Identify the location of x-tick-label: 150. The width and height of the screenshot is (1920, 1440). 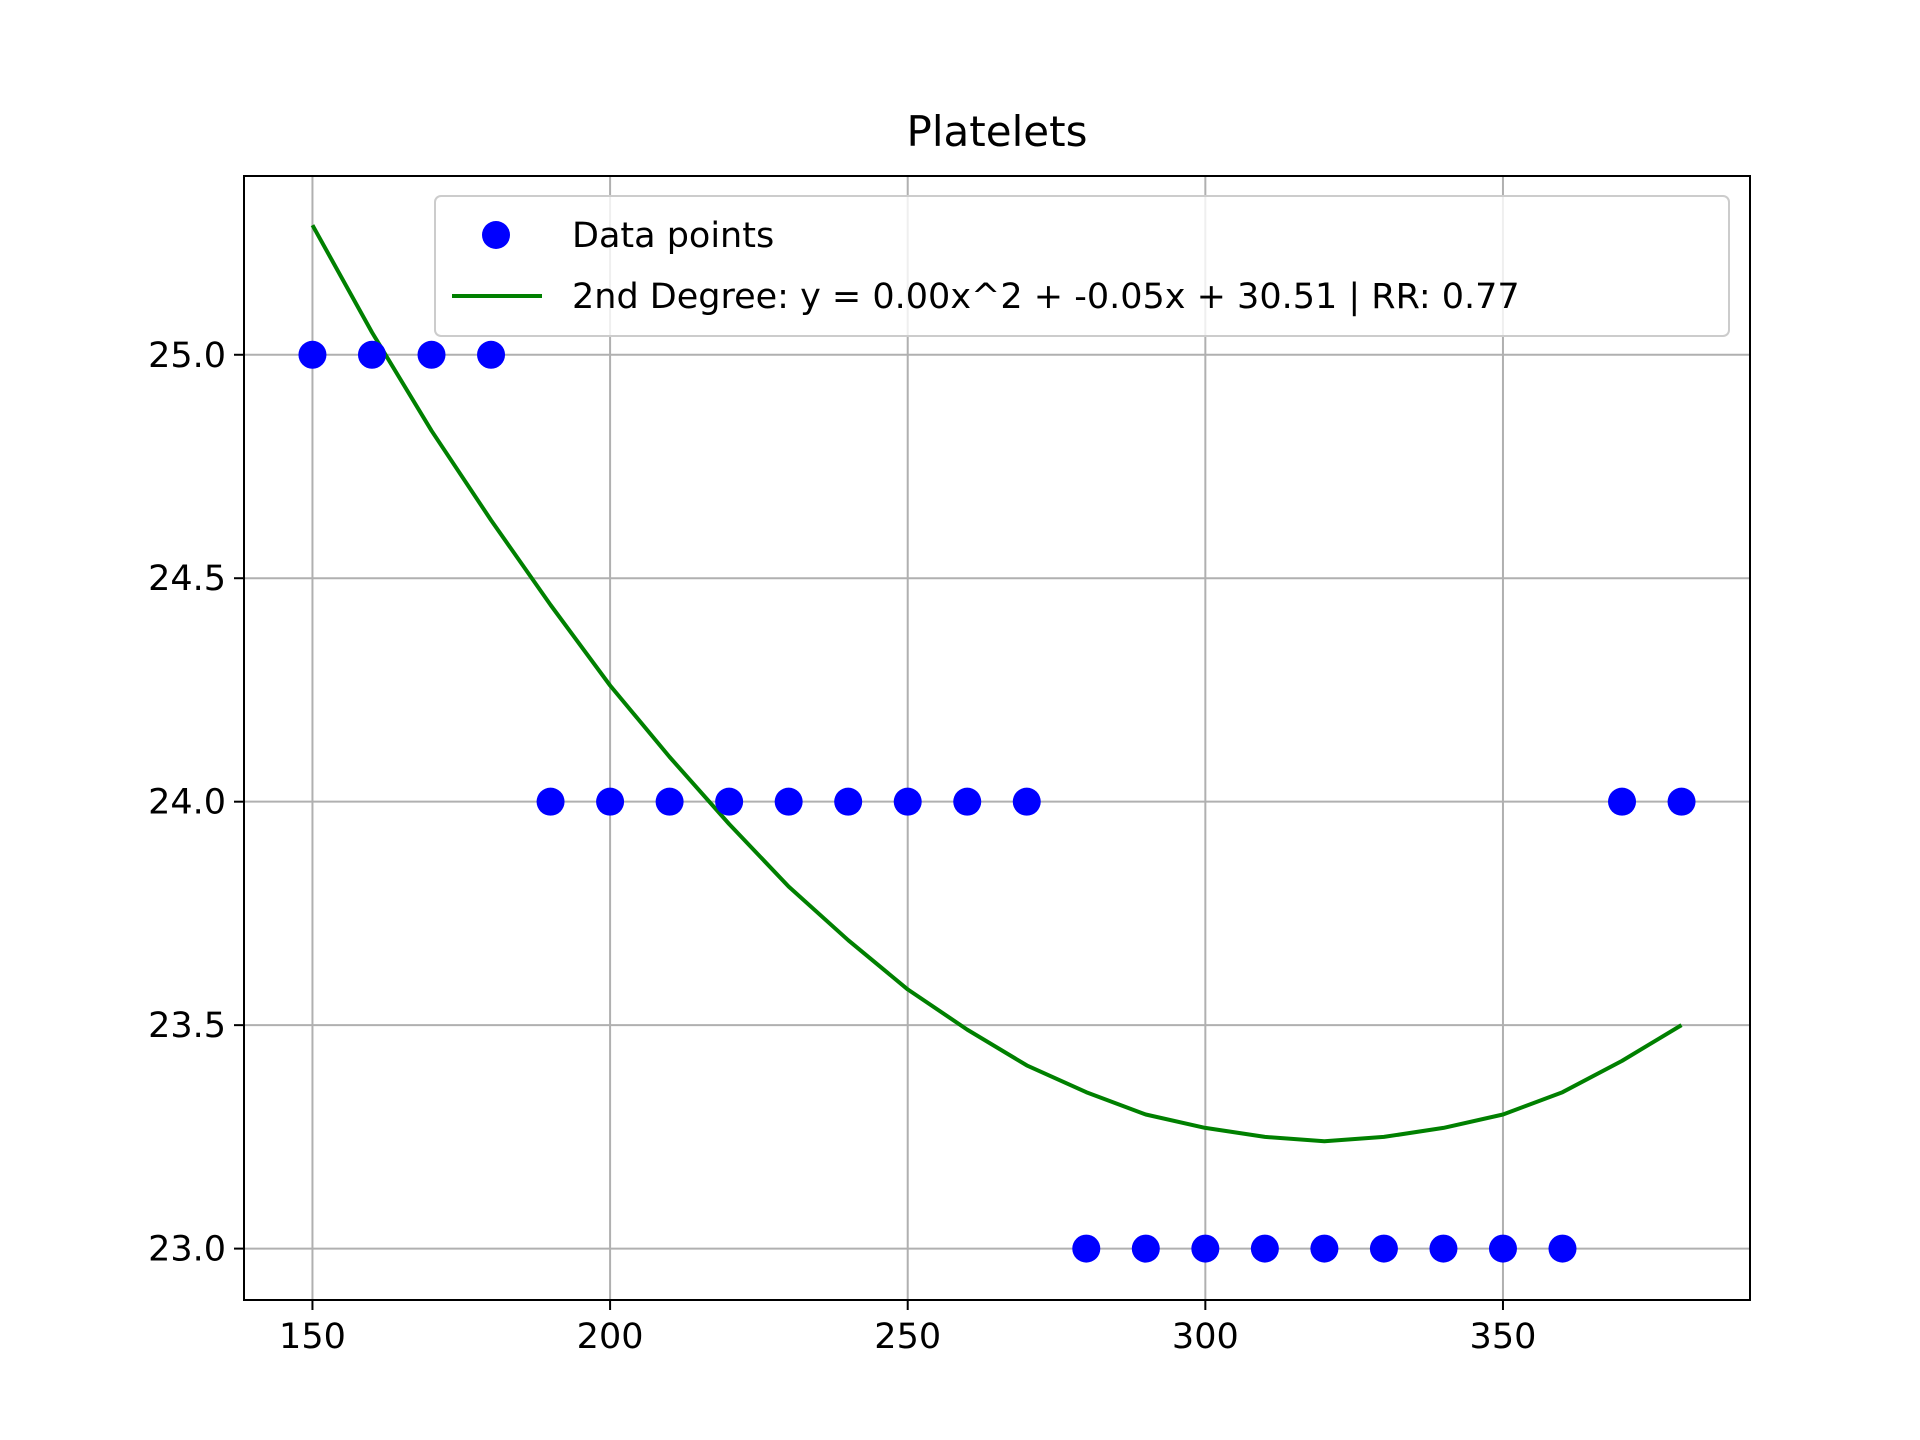
(312, 1337).